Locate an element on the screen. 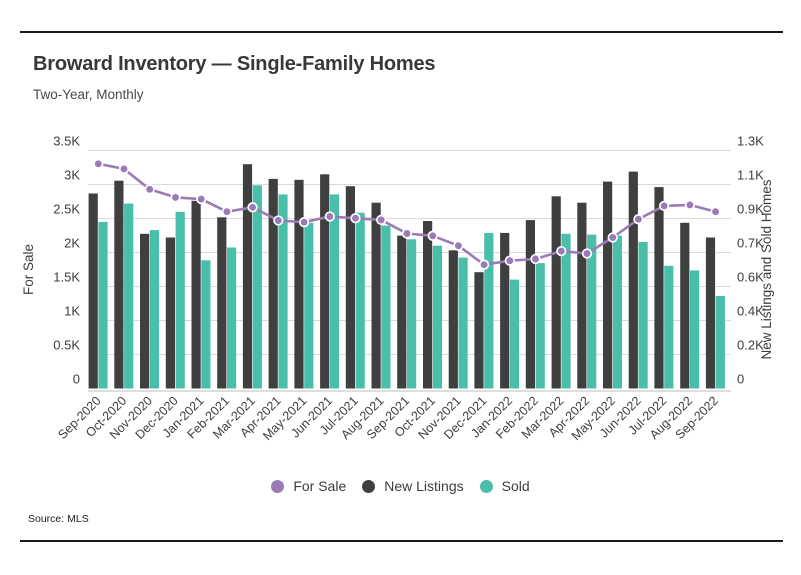 The image size is (801, 575). legend-item-sold: Sold is located at coordinates (504, 486).